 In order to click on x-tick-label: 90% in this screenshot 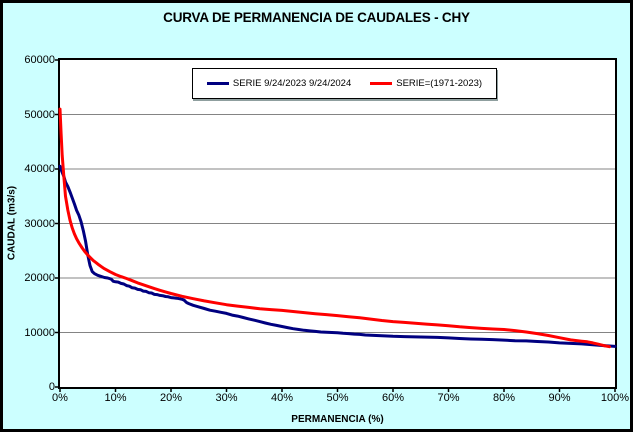, I will do `click(559, 398)`.